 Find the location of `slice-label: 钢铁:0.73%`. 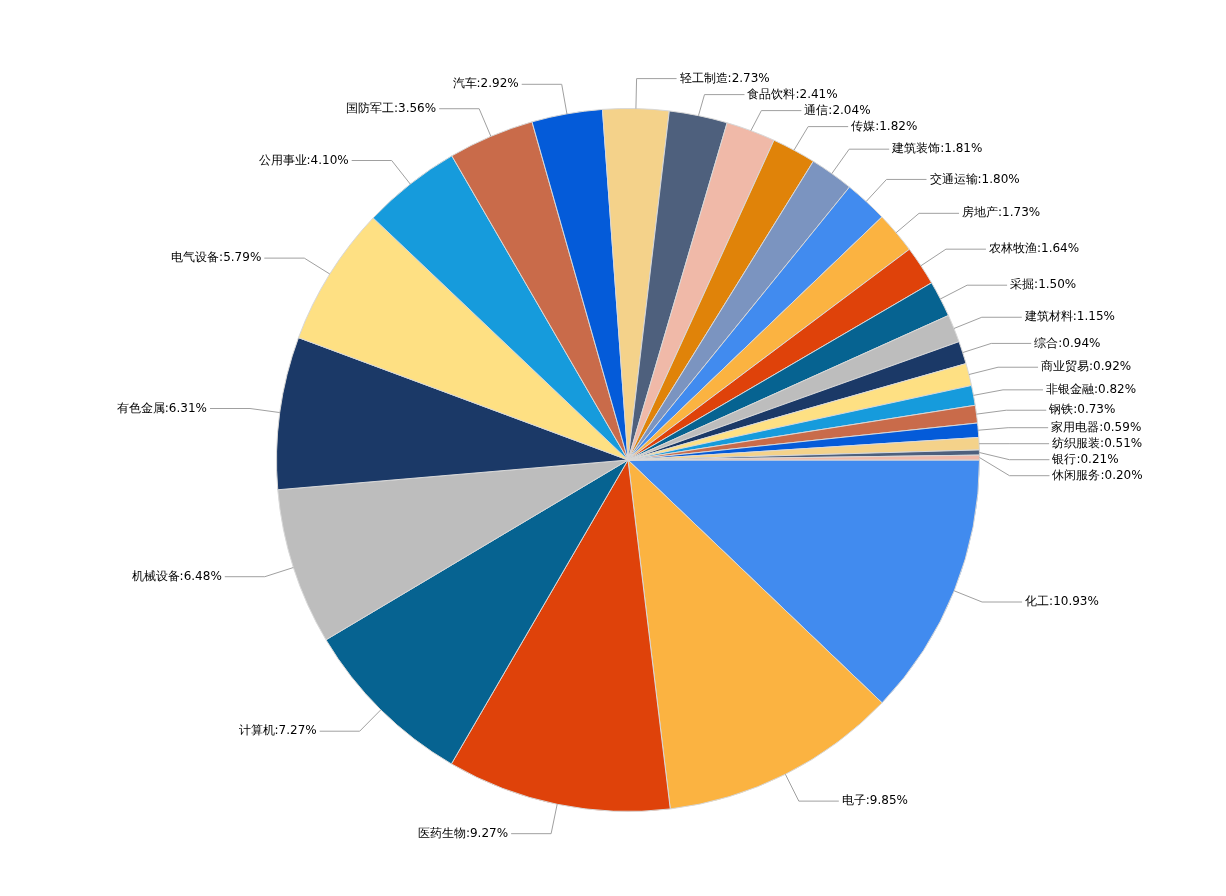

slice-label: 钢铁:0.73% is located at coordinates (1082, 409).